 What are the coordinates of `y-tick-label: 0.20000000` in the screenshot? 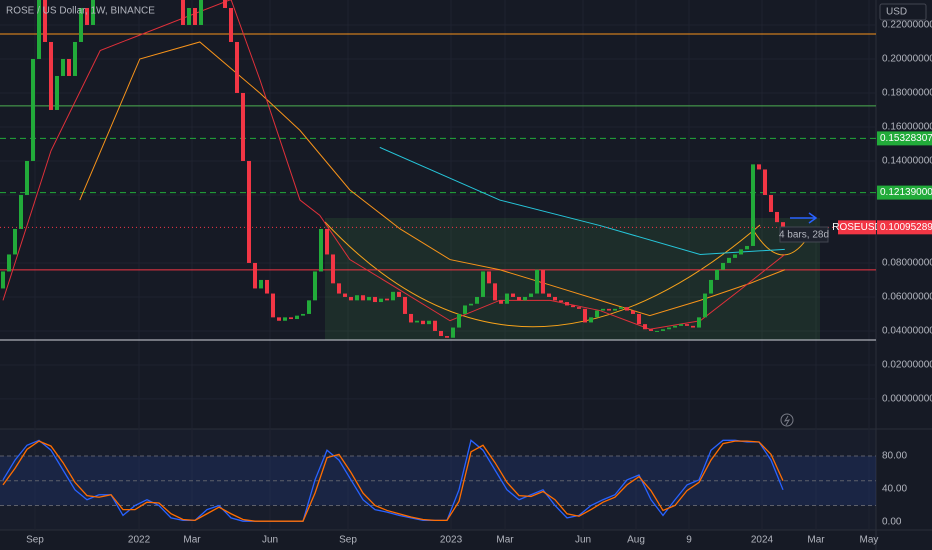 It's located at (907, 59).